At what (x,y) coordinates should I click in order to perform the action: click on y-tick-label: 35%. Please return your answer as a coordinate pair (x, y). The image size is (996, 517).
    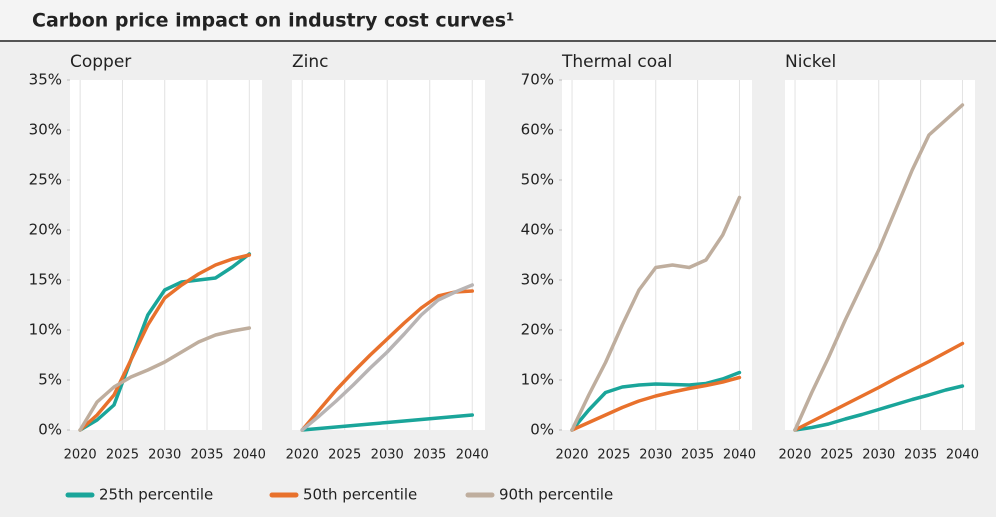
    Looking at the image, I should click on (45, 80).